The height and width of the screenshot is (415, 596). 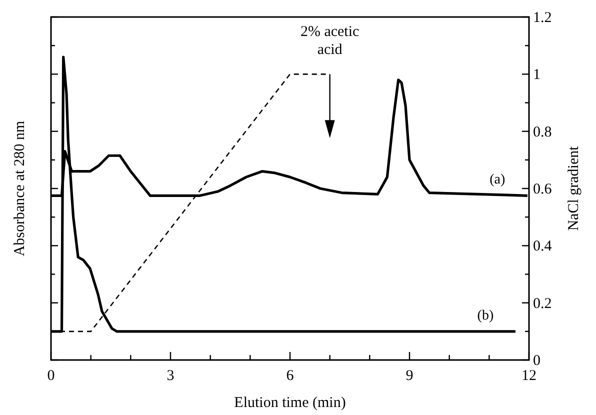 What do you see at coordinates (330, 41) in the screenshot?
I see `annotation: 2% acetic acid` at bounding box center [330, 41].